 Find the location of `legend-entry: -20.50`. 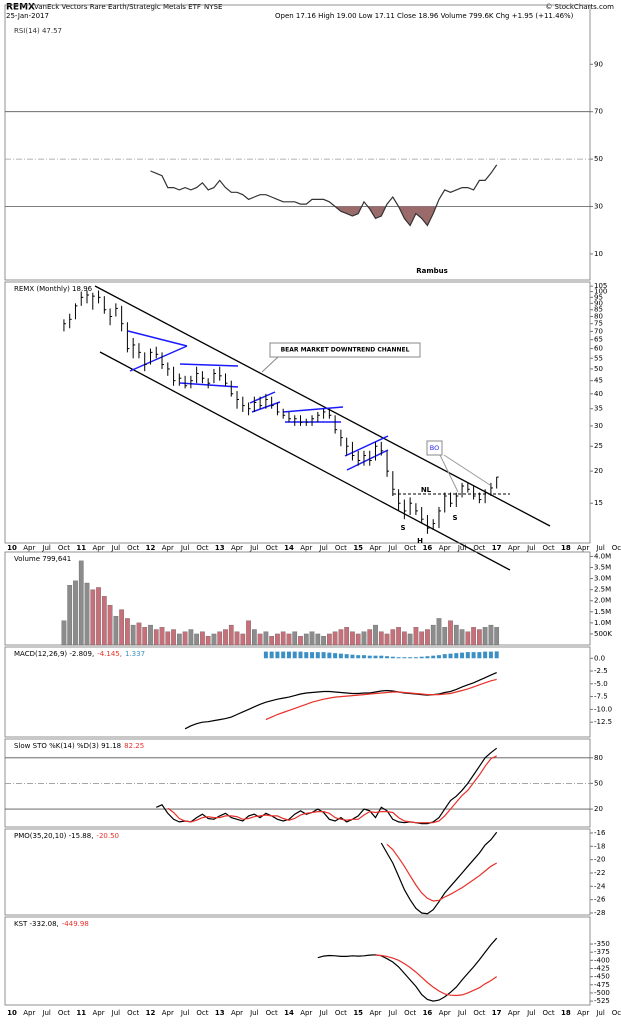

legend-entry: -20.50 is located at coordinates (107, 836).